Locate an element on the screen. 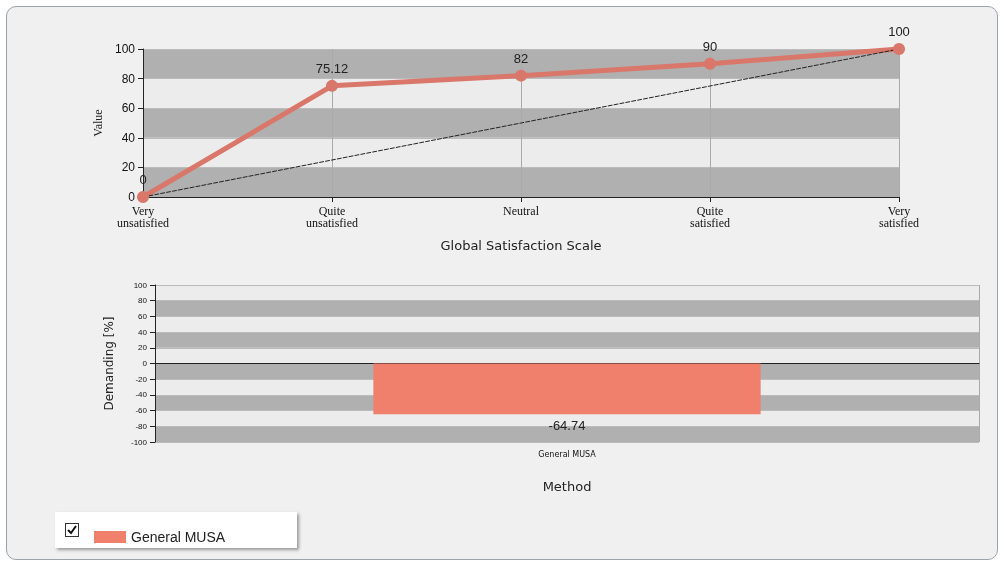 The height and width of the screenshot is (565, 1004). data-label: 75.12 is located at coordinates (332, 68).